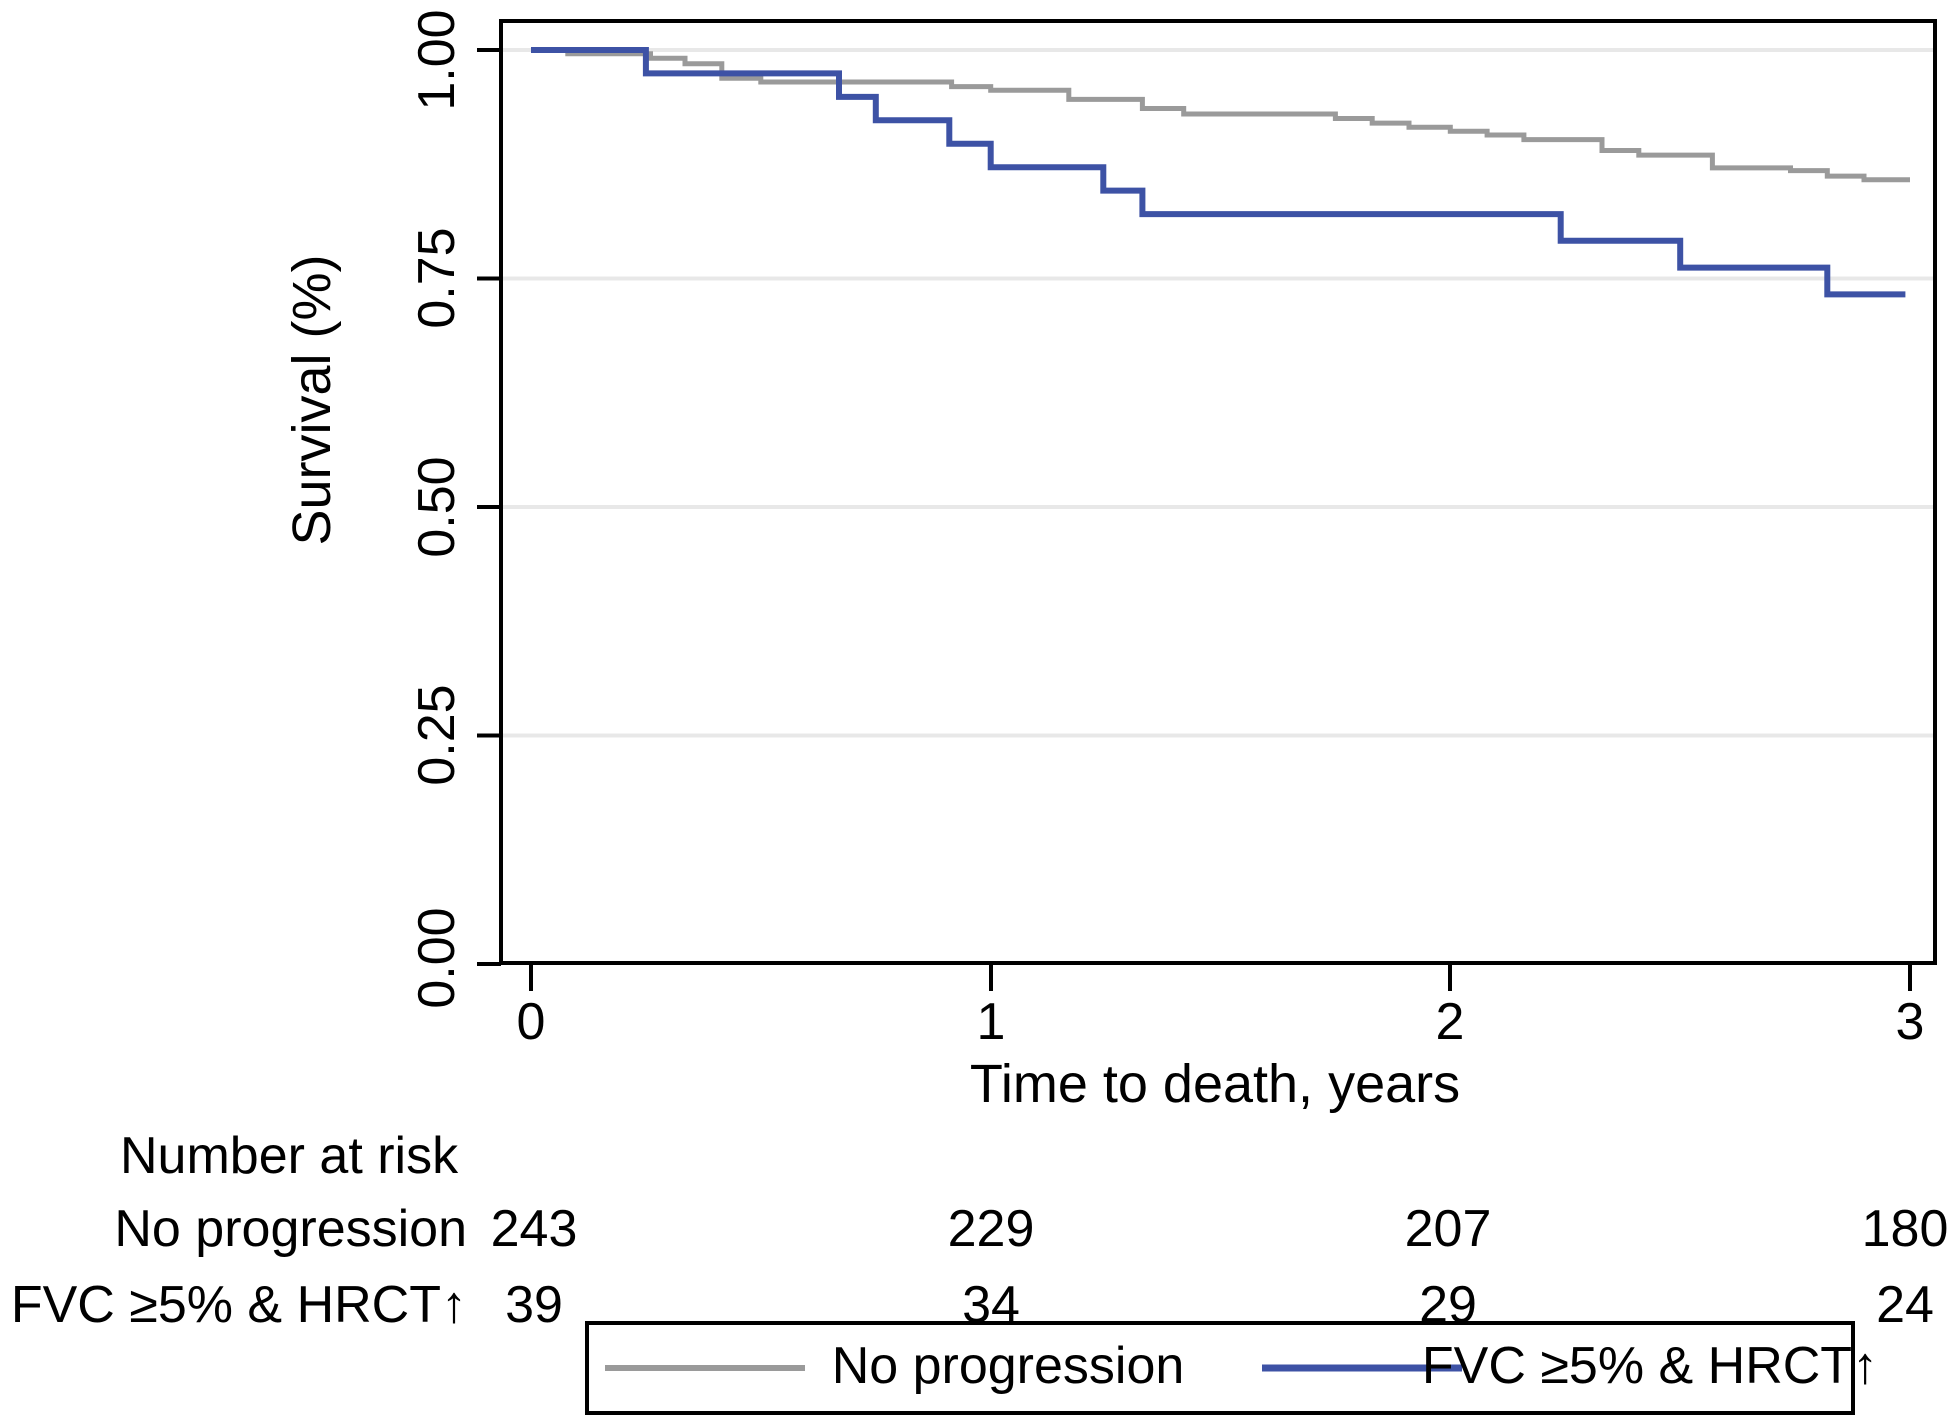 The image size is (1950, 1423). Describe the element at coordinates (534, 1305) in the screenshot. I see `risk-value: 39` at that location.